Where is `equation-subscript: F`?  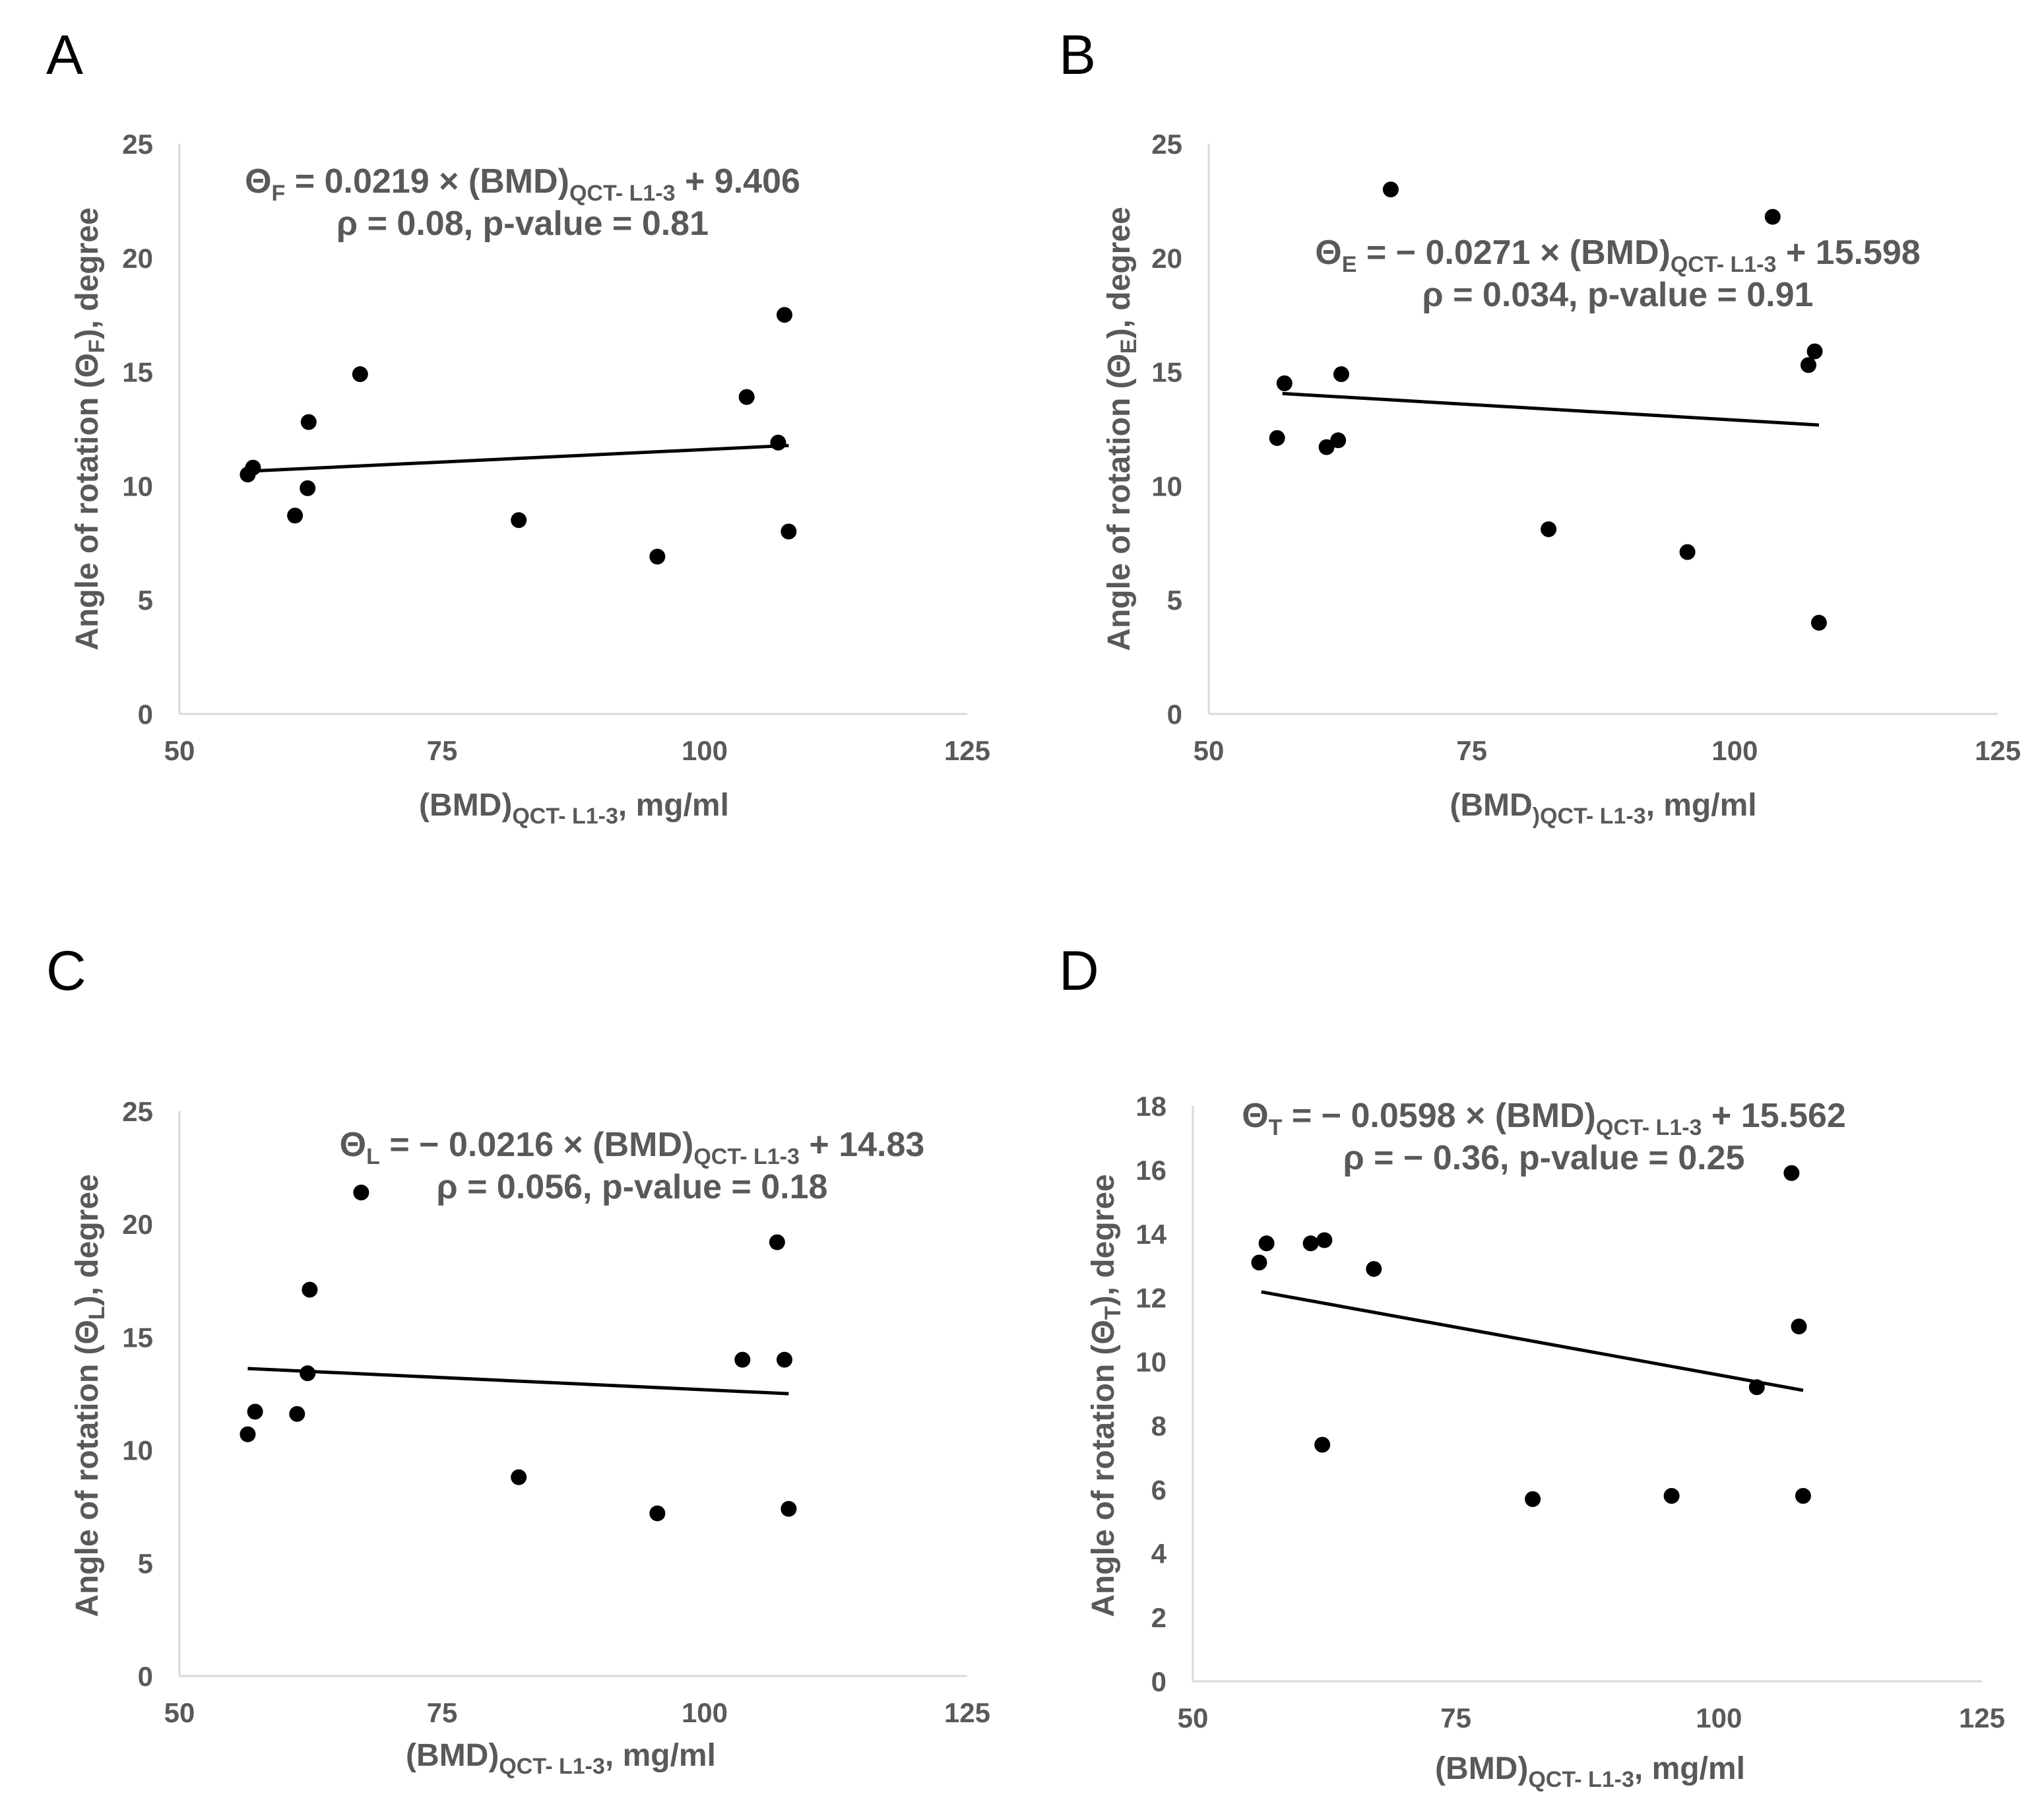
equation-subscript: F is located at coordinates (279, 193).